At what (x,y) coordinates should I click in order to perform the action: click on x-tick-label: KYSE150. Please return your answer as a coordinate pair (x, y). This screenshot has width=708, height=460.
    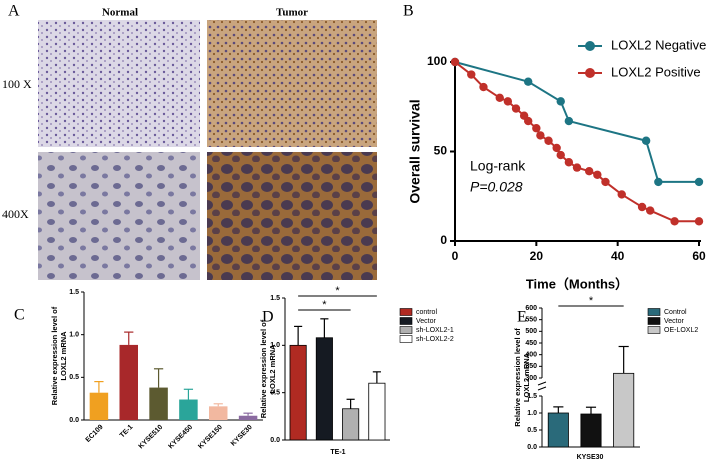
    Looking at the image, I should click on (210, 437).